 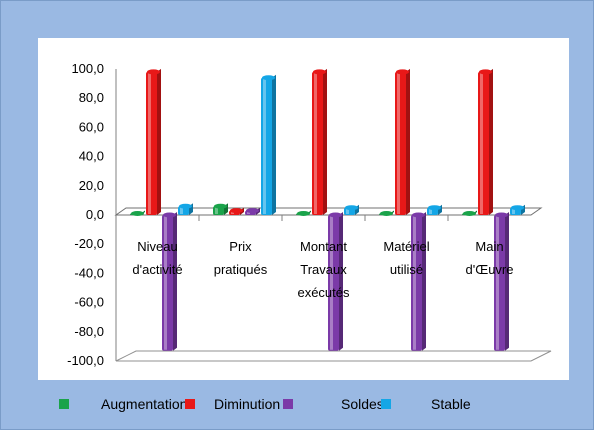 What do you see at coordinates (241, 269) in the screenshot?
I see `category-label-line: pratiqués` at bounding box center [241, 269].